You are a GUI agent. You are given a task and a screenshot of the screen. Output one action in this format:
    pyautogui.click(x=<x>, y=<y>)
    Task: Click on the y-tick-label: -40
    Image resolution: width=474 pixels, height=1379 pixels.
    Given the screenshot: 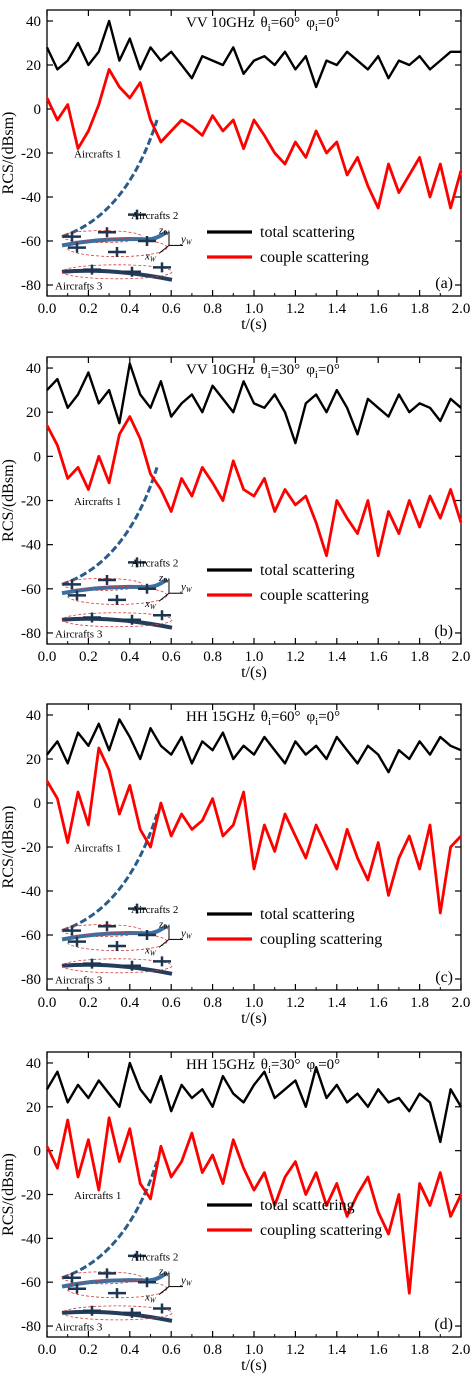 What is the action you would take?
    pyautogui.click(x=31, y=546)
    